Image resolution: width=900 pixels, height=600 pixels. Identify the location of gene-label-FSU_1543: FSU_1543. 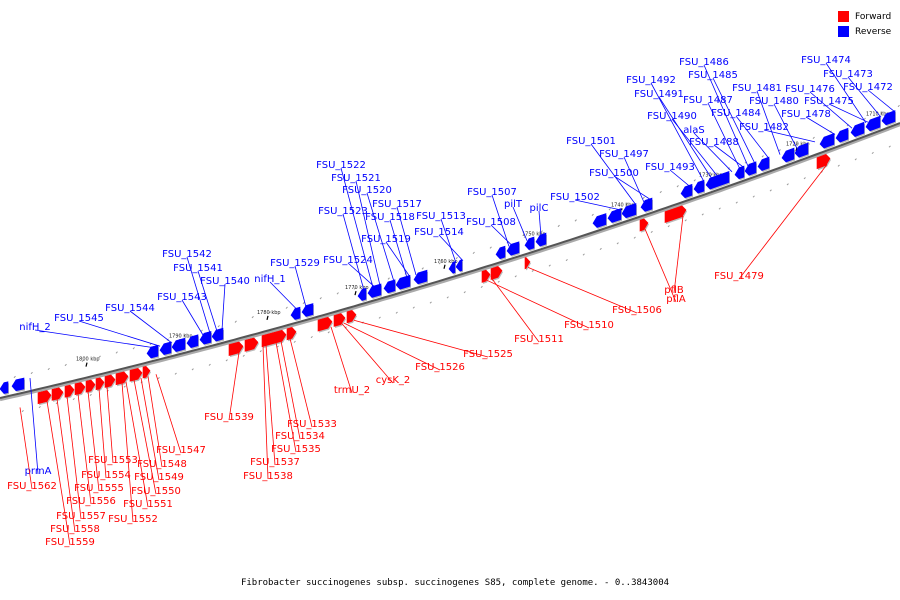
(182, 297).